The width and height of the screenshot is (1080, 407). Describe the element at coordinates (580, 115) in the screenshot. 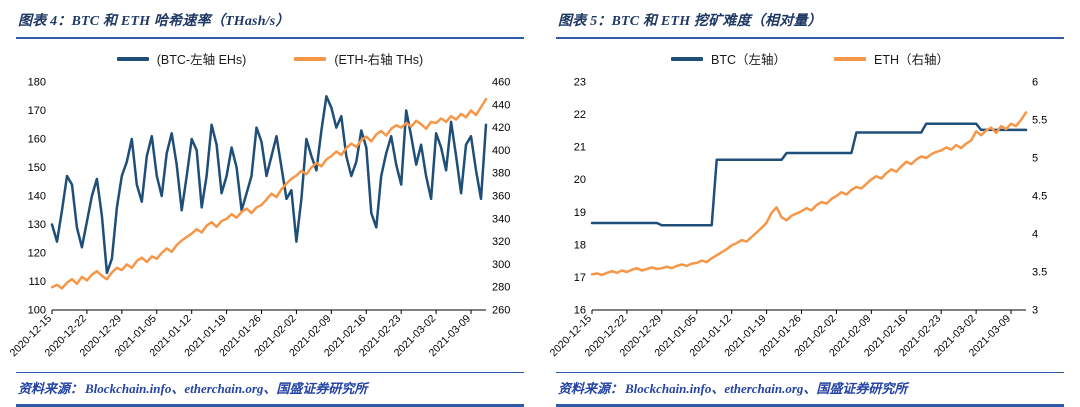

I see `svg-text: 22` at that location.